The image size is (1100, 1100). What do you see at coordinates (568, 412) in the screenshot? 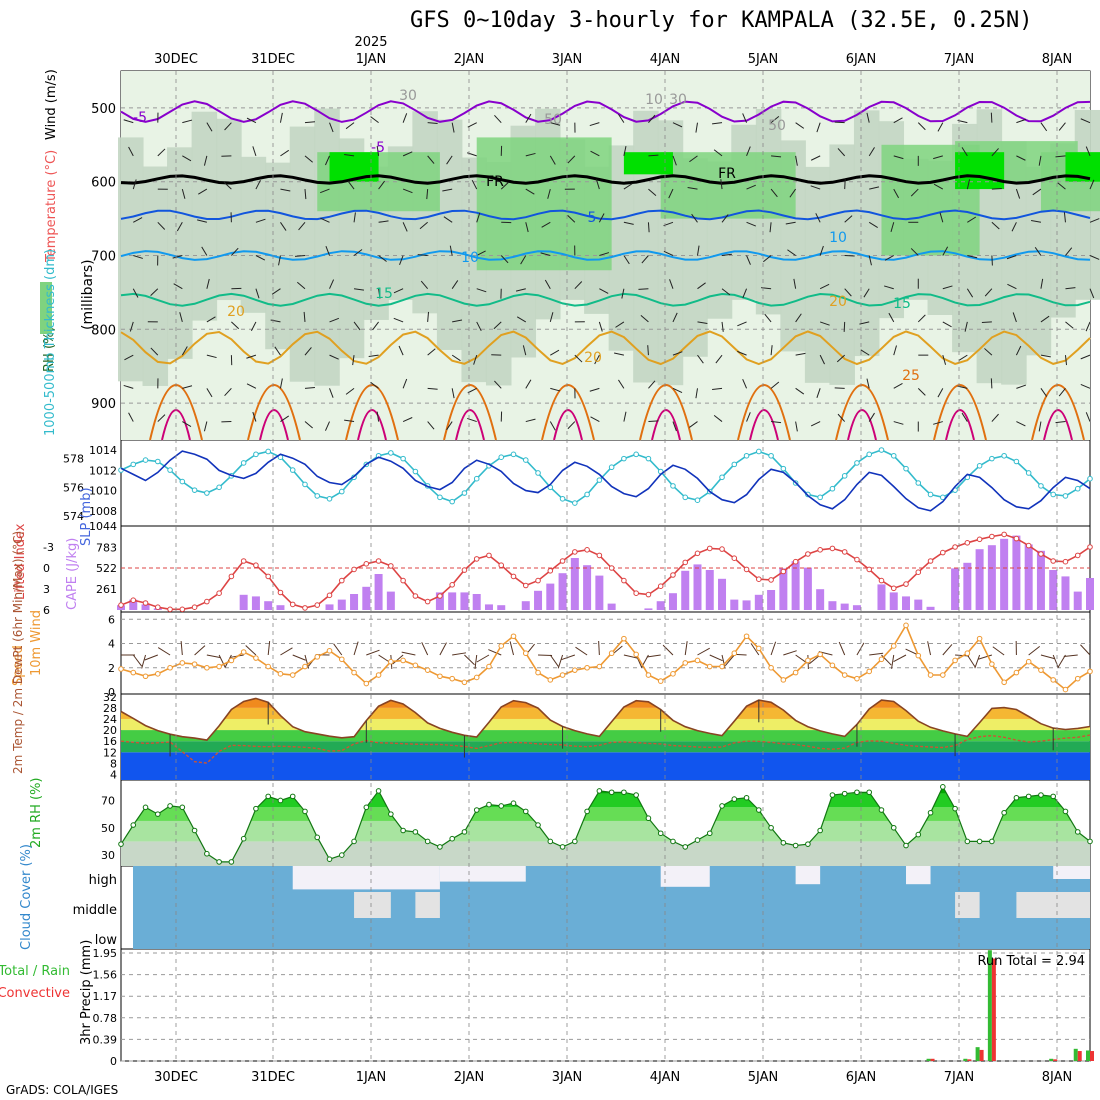
I see `warm-isotherm-arc` at bounding box center [568, 412].